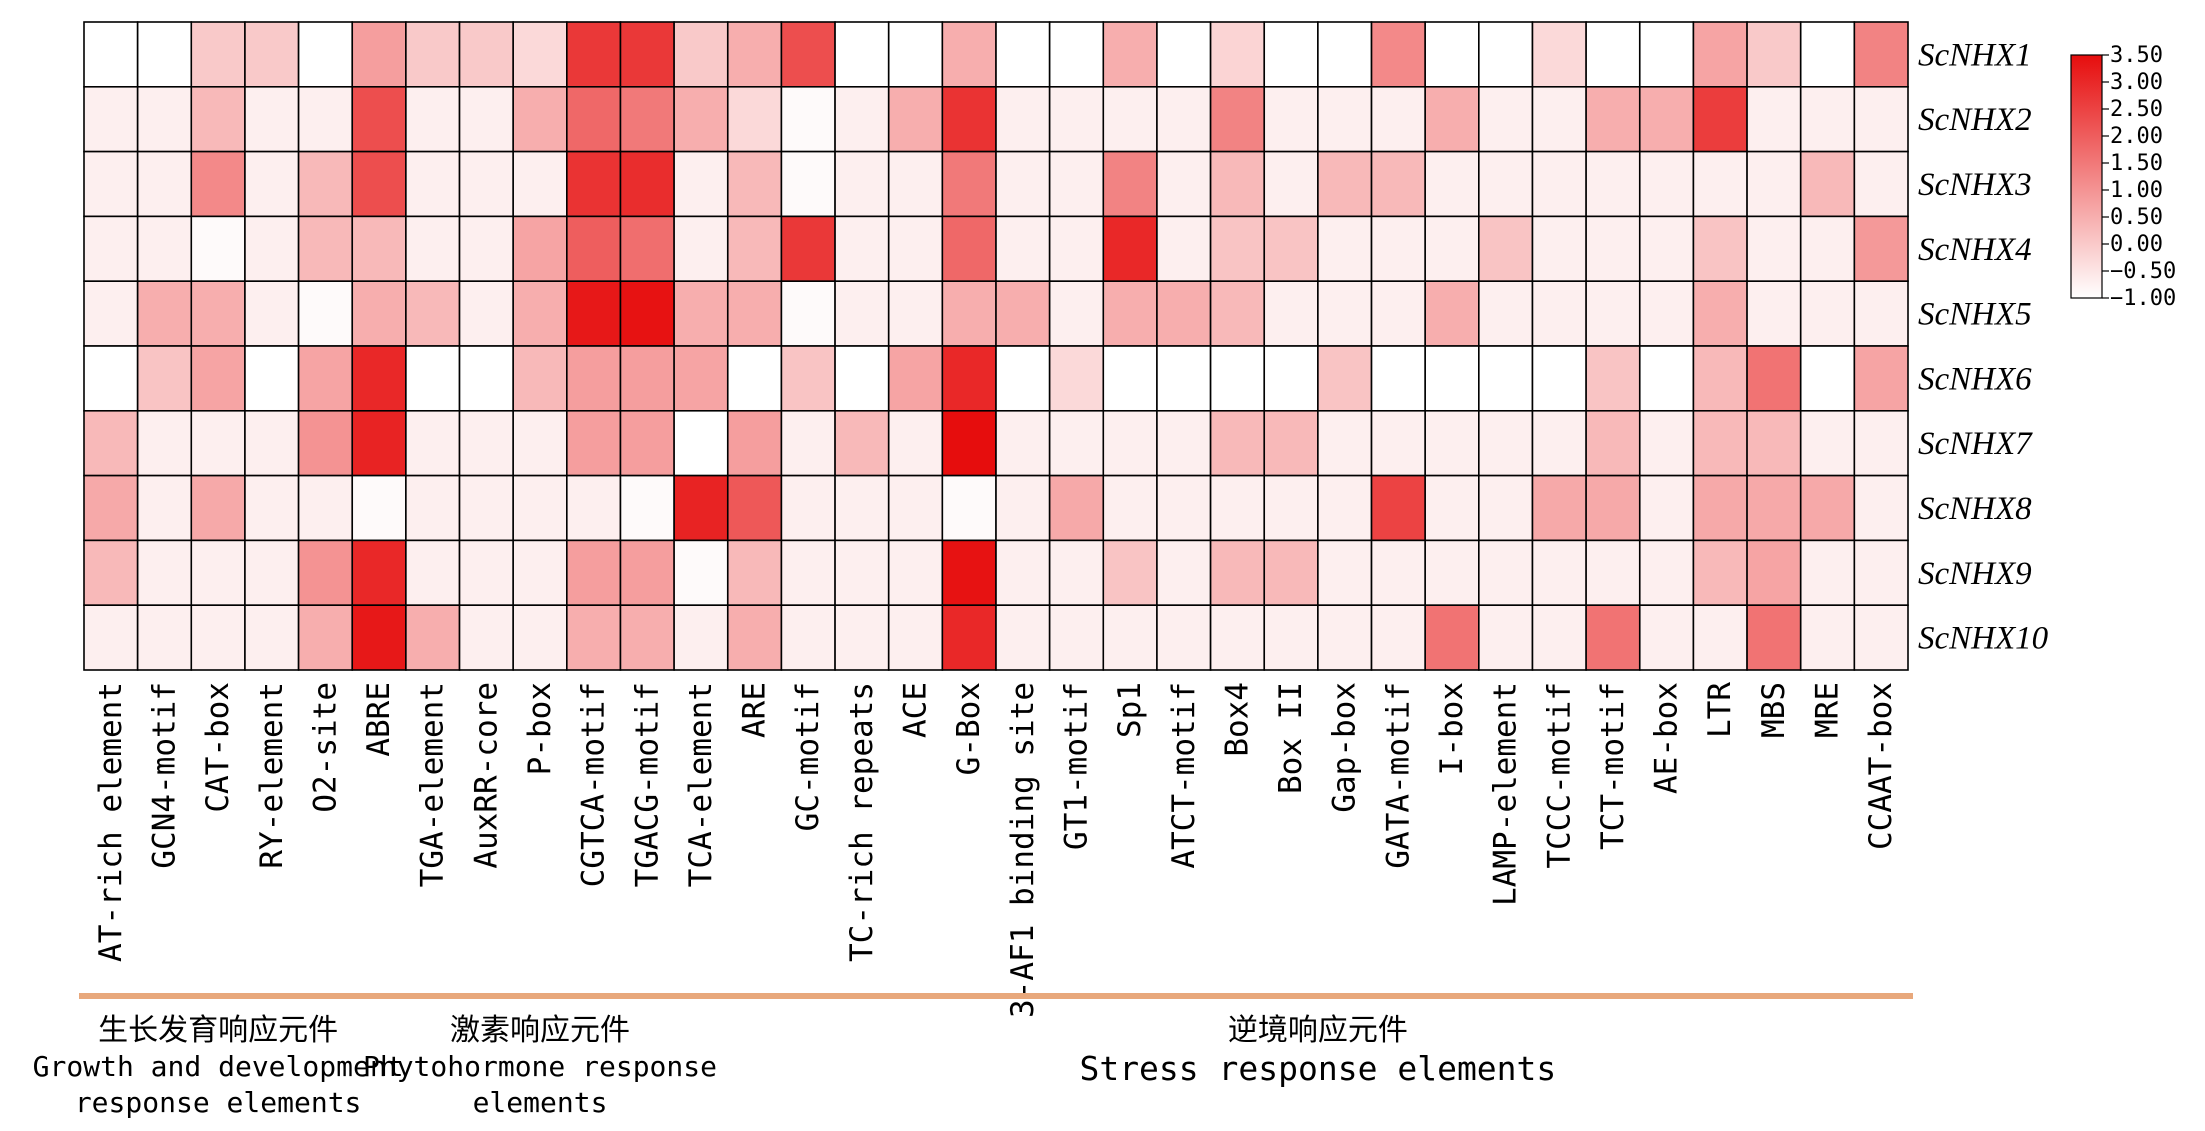  What do you see at coordinates (379, 719) in the screenshot?
I see `column-label: ABRE` at bounding box center [379, 719].